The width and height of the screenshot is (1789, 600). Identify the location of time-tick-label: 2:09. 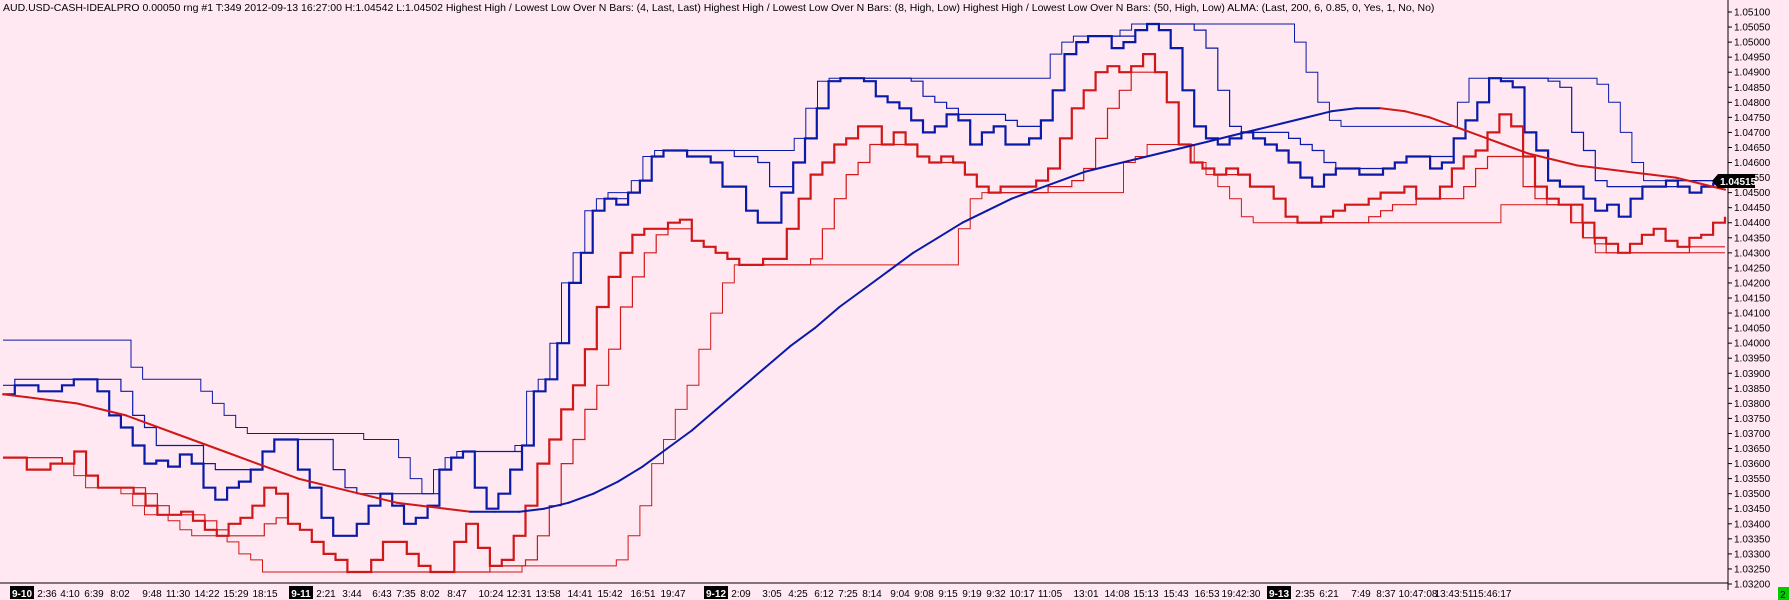
(741, 594).